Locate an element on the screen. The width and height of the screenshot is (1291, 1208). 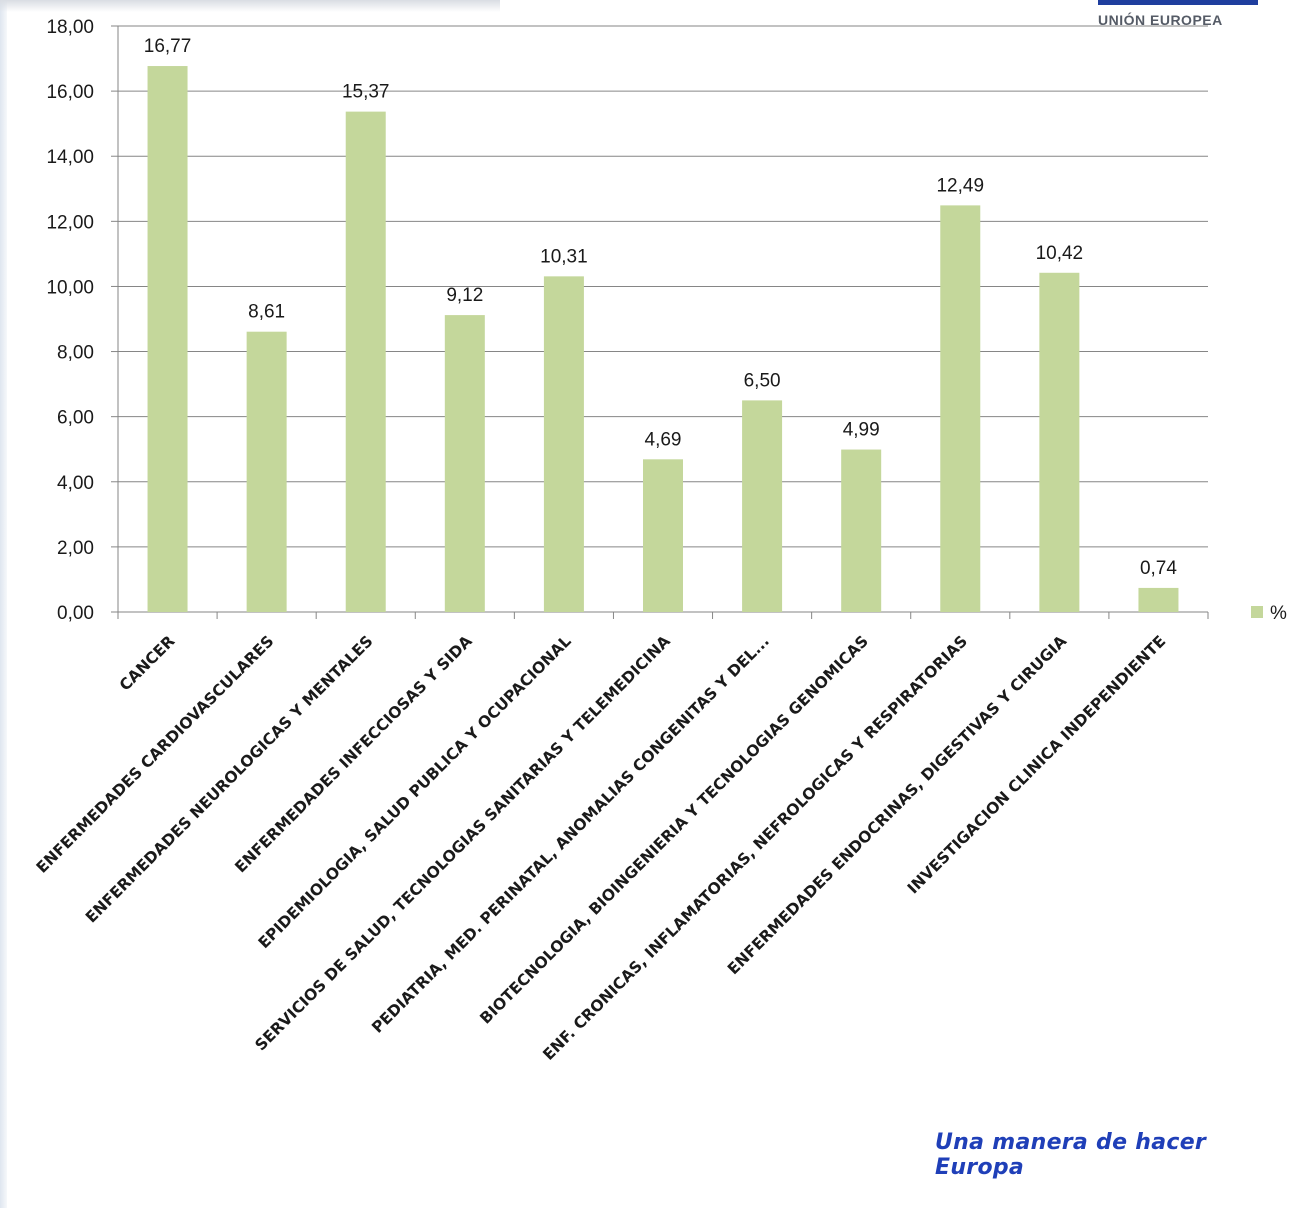
data-label: 10,42 is located at coordinates (1060, 253).